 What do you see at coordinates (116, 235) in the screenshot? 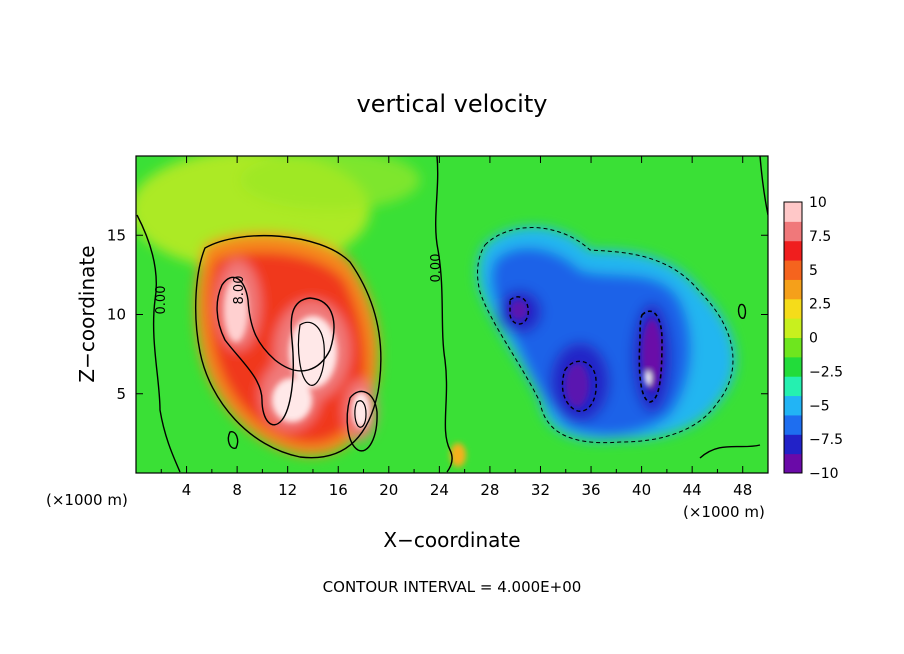
I see `y-tick-label: 15` at bounding box center [116, 235].